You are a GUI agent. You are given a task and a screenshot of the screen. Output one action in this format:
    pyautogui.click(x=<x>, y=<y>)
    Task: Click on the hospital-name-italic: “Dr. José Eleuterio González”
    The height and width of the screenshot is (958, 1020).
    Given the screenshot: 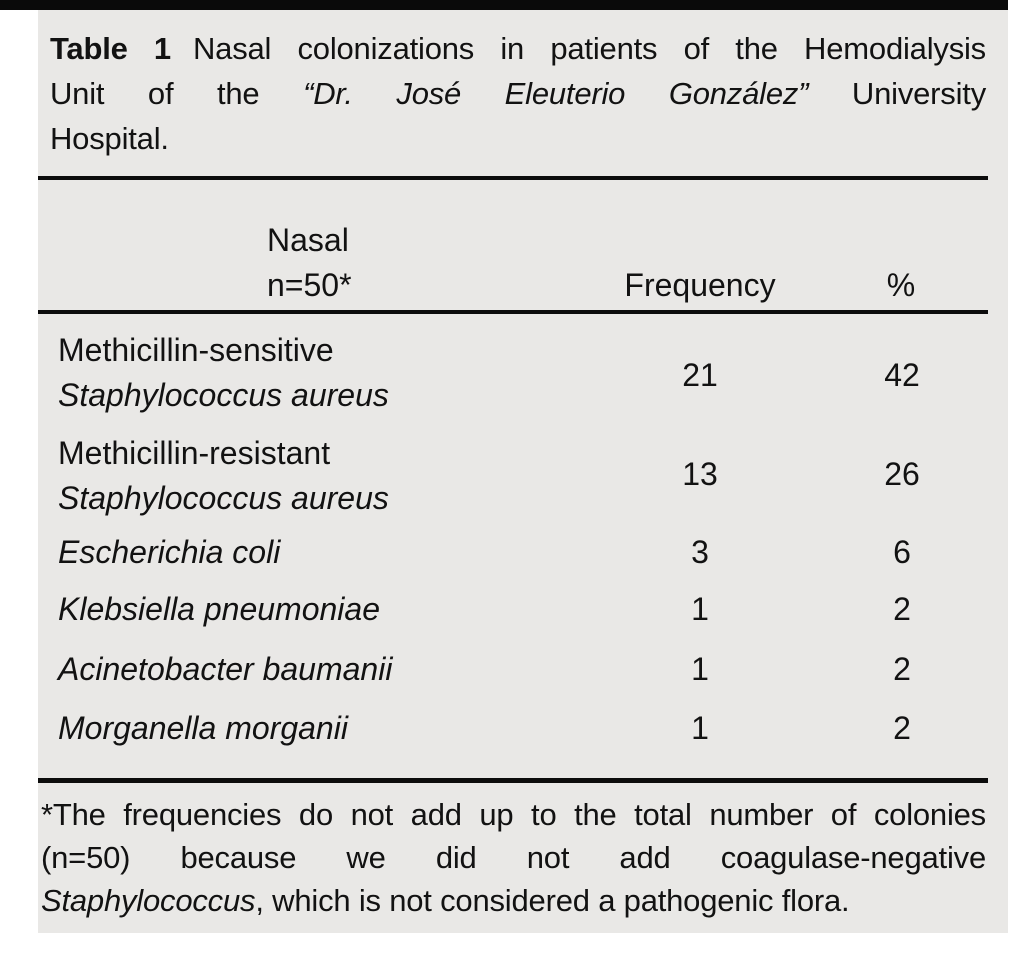 What is the action you would take?
    pyautogui.click(x=556, y=93)
    